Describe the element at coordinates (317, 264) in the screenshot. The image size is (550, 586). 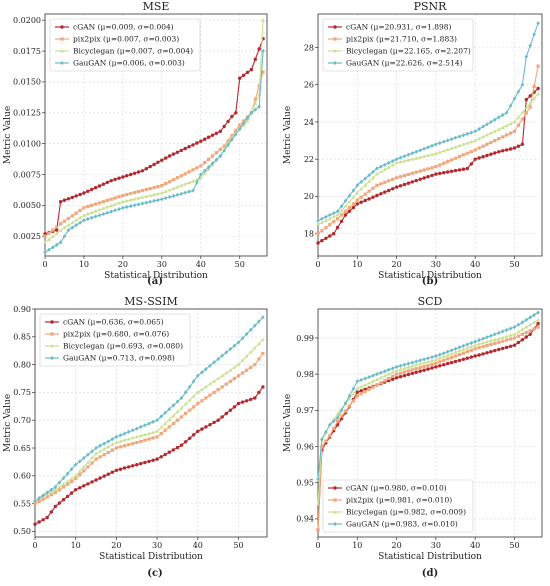
I see `x-tick-label: 0` at that location.